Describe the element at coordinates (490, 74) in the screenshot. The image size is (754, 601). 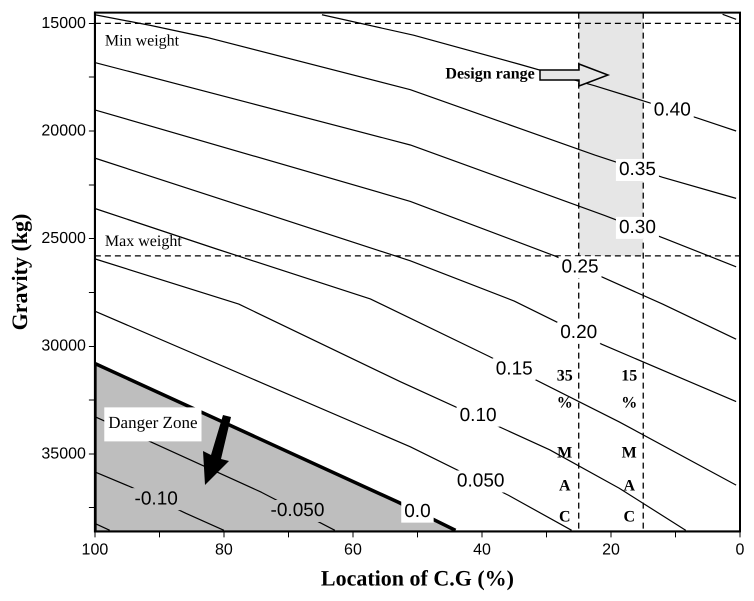
I see `legend-label: Design range` at that location.